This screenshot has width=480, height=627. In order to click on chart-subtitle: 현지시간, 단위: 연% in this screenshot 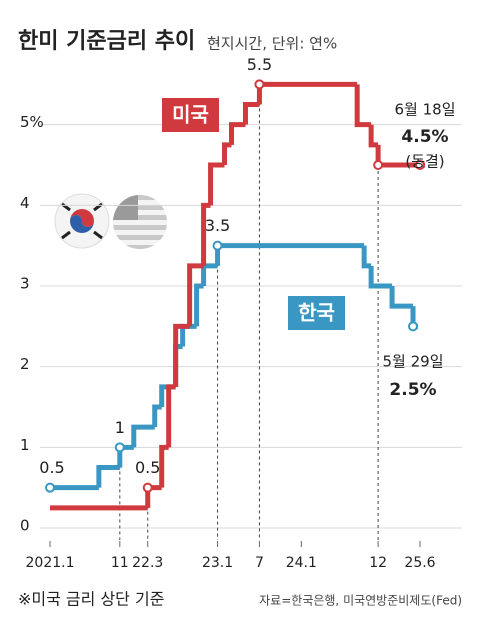, I will do `click(272, 44)`.